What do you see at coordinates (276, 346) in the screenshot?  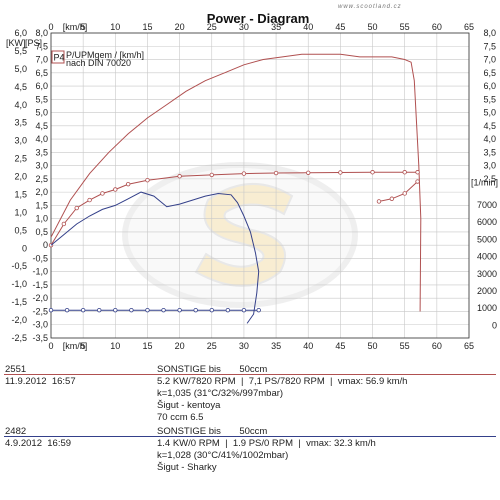 I see `x-tick-bottom: 35` at bounding box center [276, 346].